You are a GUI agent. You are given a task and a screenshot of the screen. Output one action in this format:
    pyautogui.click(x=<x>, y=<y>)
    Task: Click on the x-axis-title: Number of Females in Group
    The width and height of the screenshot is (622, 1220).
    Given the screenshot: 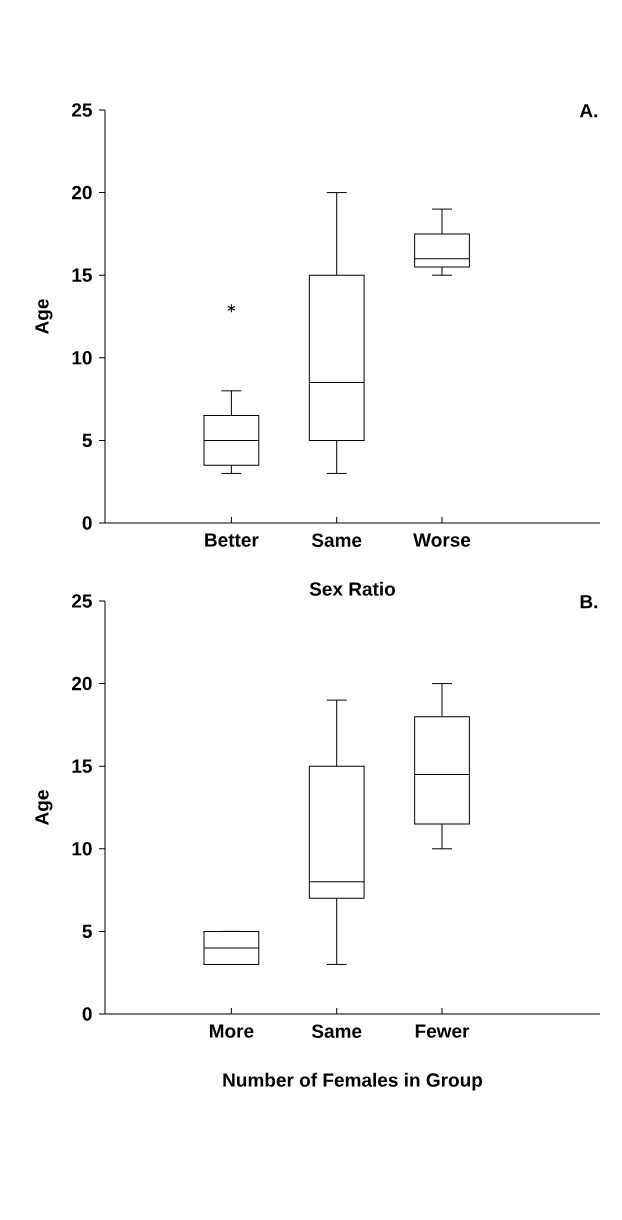 What is the action you would take?
    pyautogui.click(x=353, y=1081)
    